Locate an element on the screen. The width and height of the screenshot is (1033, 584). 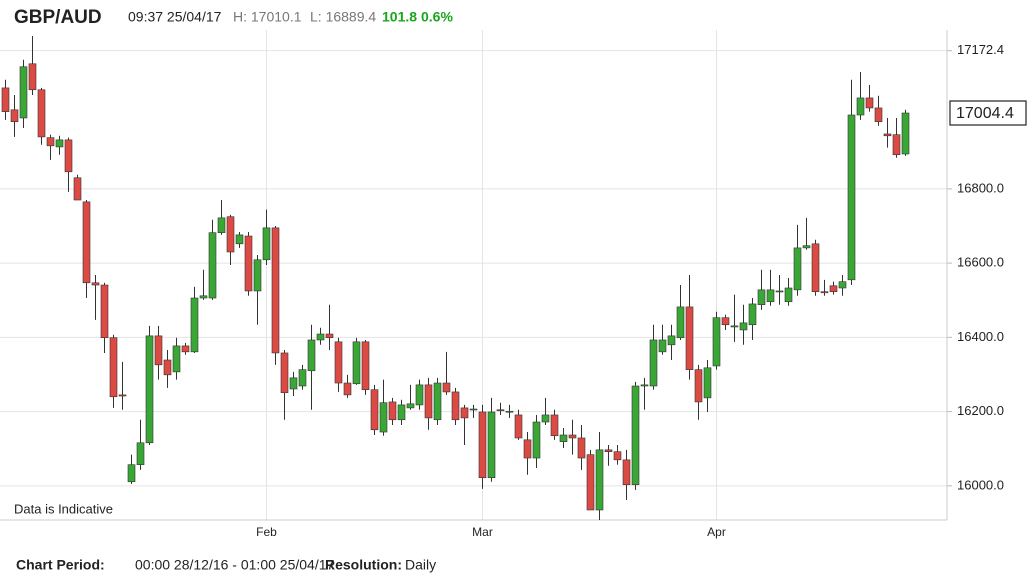
last-price: 17004.4 is located at coordinates (985, 113).